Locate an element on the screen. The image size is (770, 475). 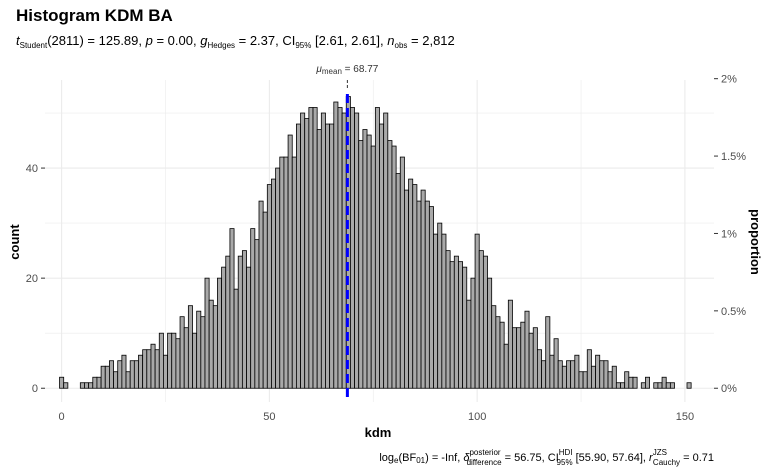
y-tick-label: 0 is located at coordinates (35, 389).